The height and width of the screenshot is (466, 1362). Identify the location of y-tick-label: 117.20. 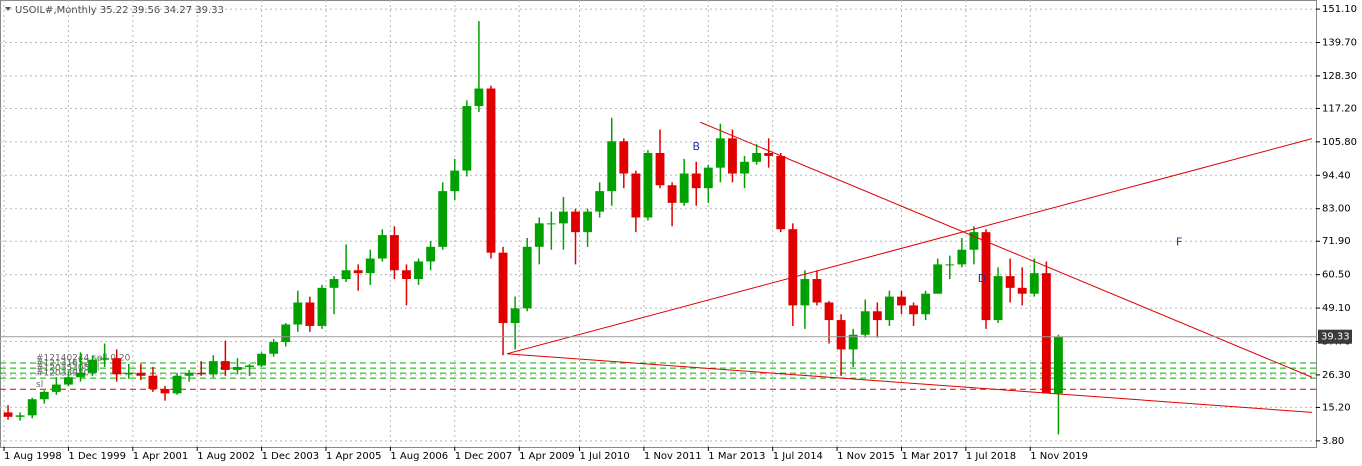
(1339, 108).